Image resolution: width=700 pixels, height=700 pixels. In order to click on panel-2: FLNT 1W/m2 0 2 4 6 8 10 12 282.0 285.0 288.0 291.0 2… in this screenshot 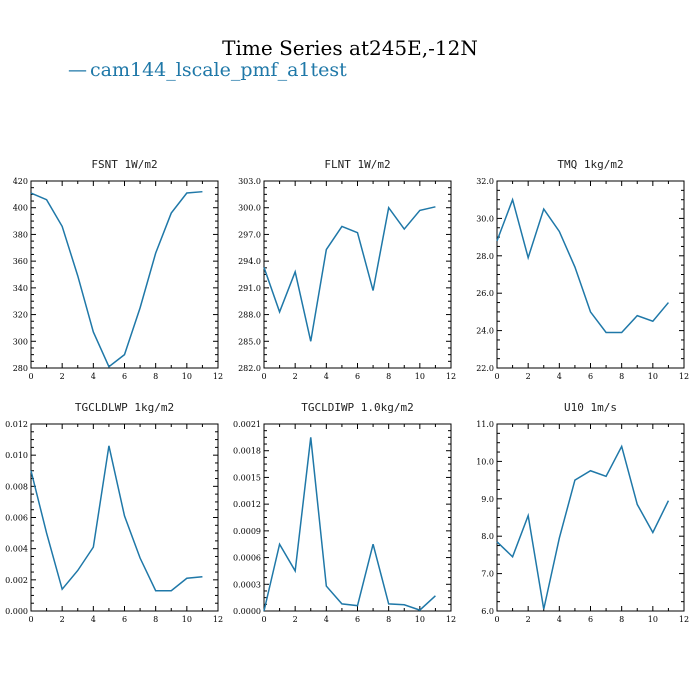, I will do `click(347, 269)`.